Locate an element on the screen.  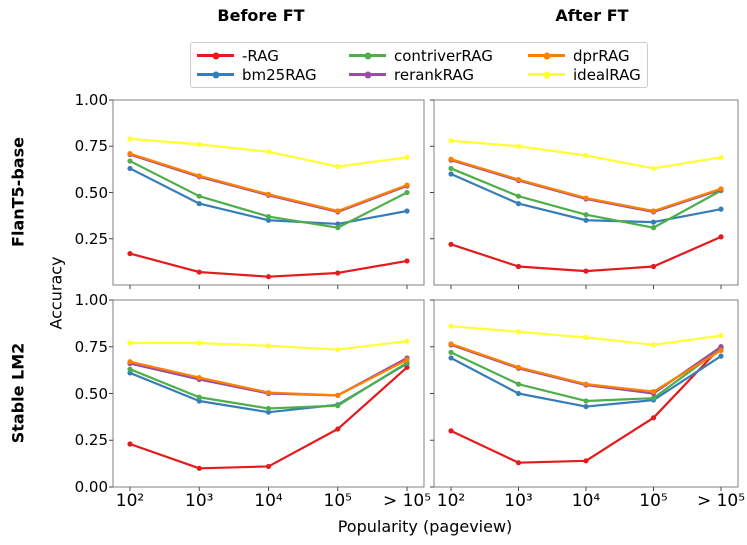
panel-stable-lm2-after-ft is located at coordinates (584, 395).